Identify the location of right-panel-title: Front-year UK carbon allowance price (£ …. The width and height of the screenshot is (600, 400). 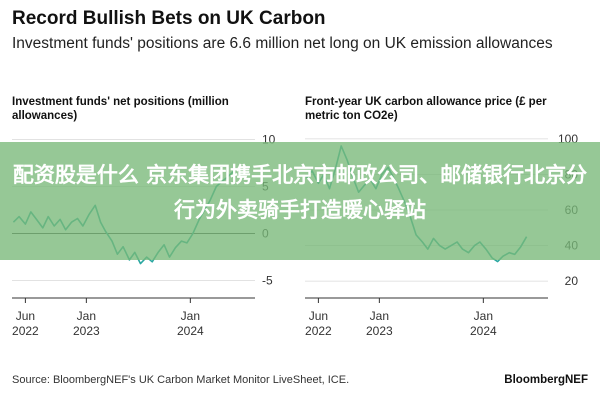
(426, 109).